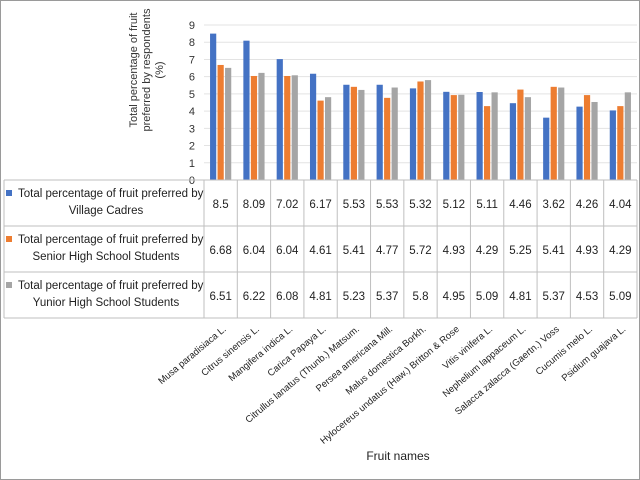 This screenshot has height=480, width=640. I want to click on bar-series1-cat3, so click(279, 119).